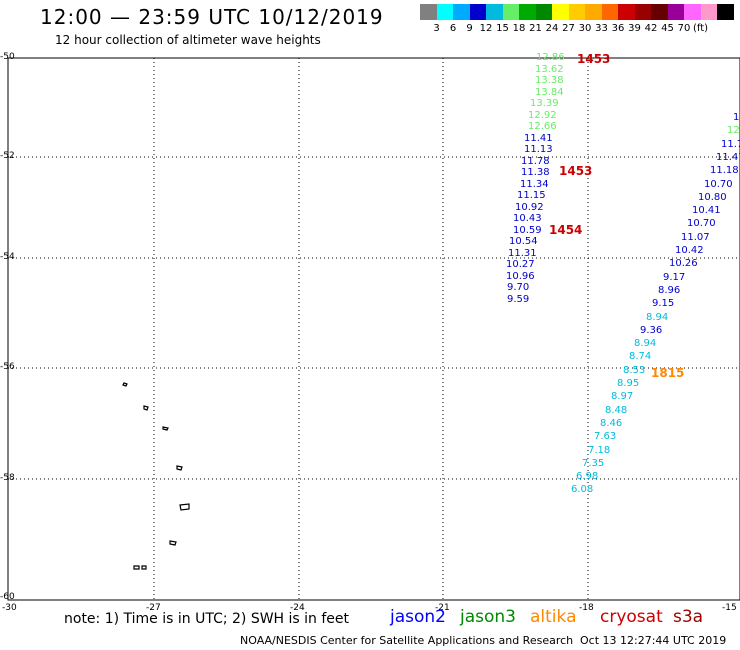 This screenshot has width=740, height=650. What do you see at coordinates (7, 57) in the screenshot?
I see `lat-label: -50` at bounding box center [7, 57].